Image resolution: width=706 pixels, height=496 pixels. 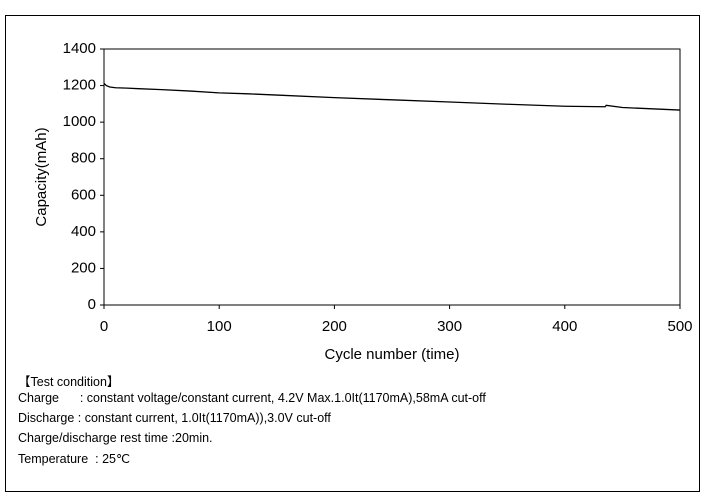 I want to click on x-tick-label: 500, so click(x=679, y=326).